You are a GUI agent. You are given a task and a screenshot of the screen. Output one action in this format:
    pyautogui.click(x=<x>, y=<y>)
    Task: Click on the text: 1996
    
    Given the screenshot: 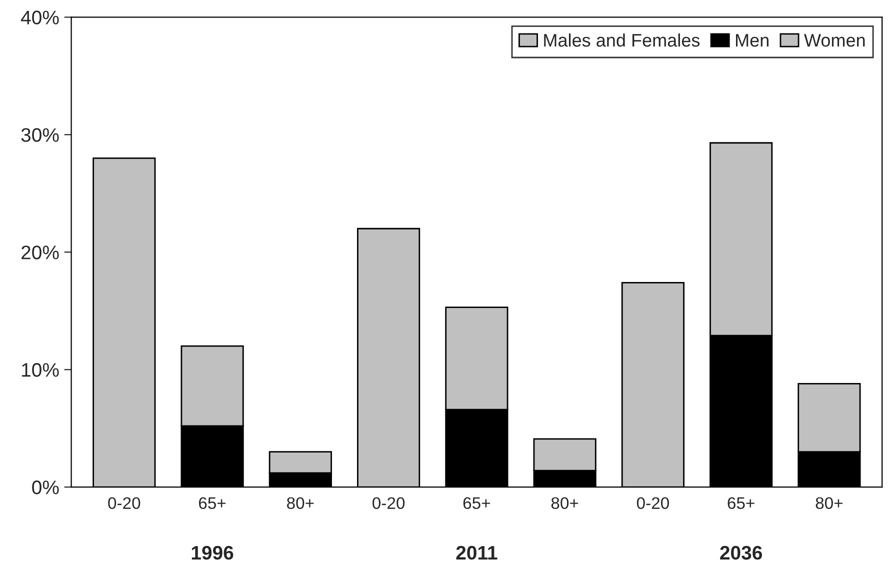 What is the action you would take?
    pyautogui.click(x=213, y=553)
    